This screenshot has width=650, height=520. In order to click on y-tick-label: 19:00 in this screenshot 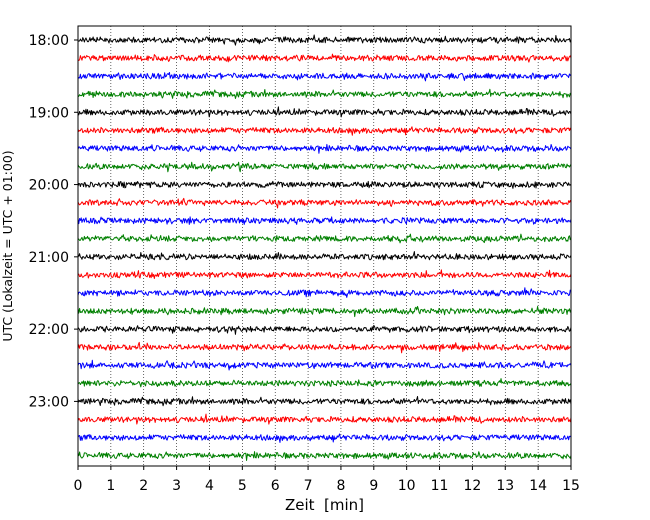, I will do `click(49, 113)`.